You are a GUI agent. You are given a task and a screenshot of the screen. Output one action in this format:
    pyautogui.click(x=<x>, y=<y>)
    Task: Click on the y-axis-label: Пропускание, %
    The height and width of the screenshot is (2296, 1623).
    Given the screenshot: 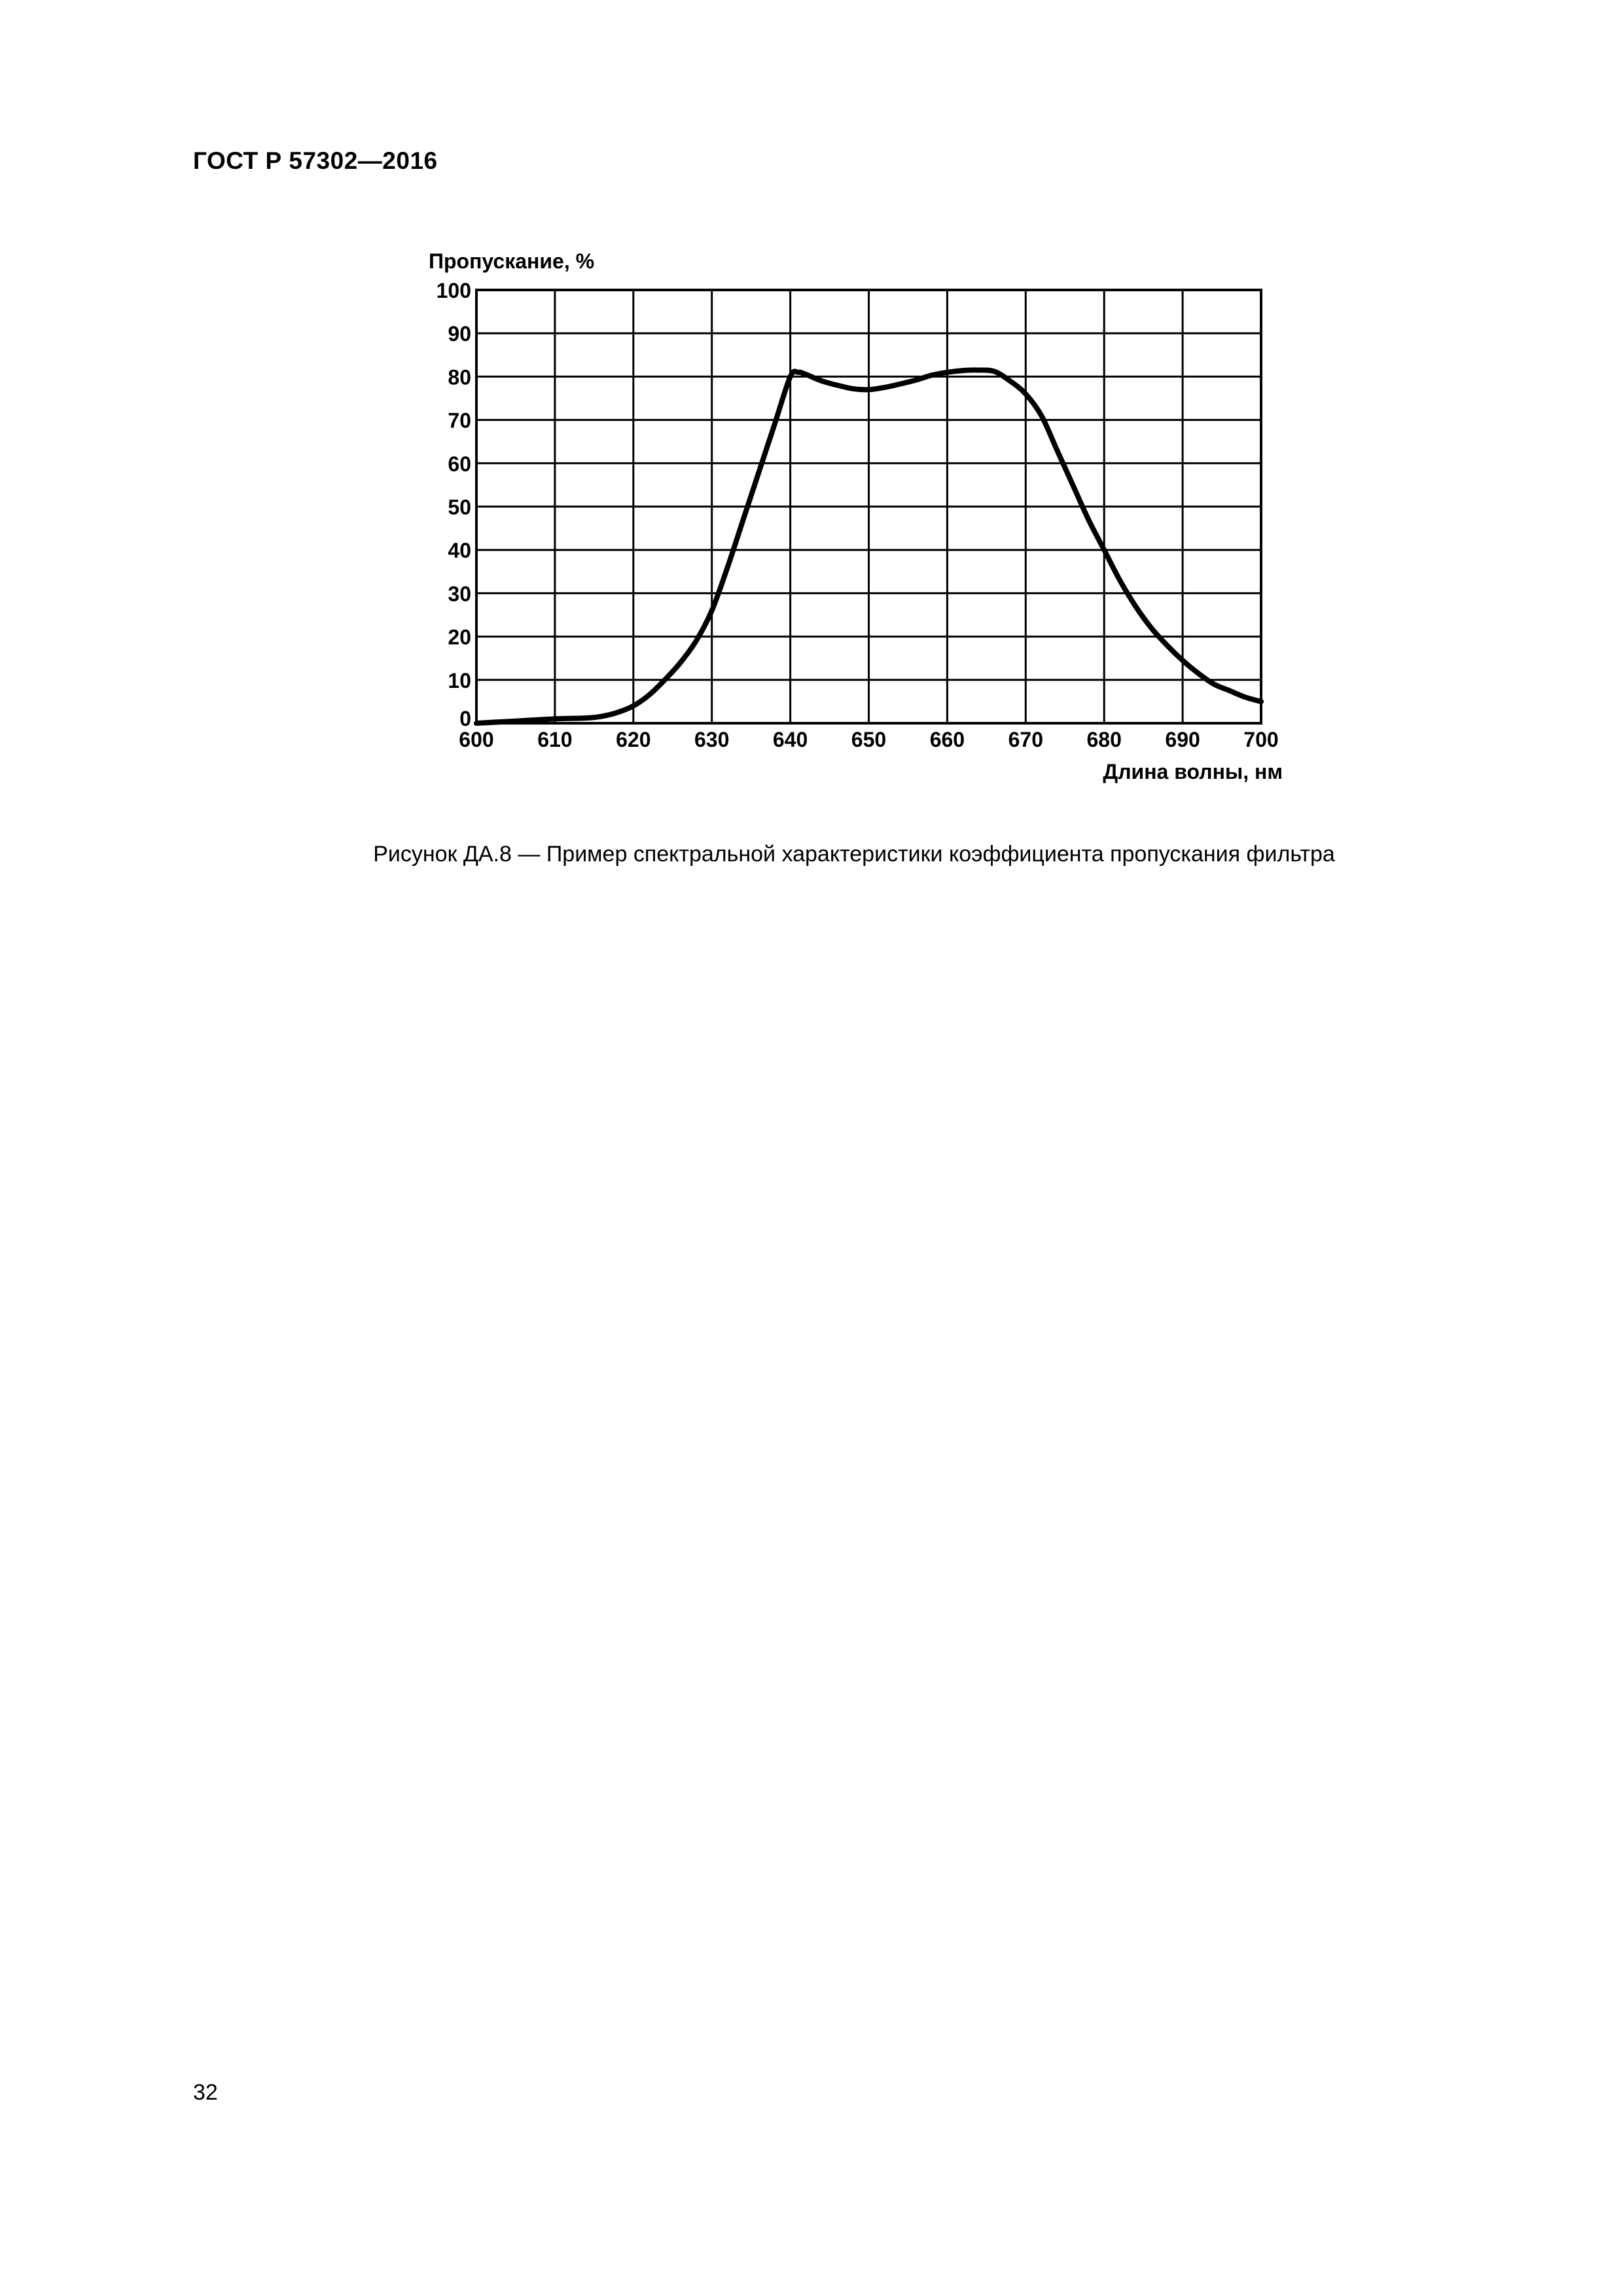 What is the action you would take?
    pyautogui.click(x=512, y=261)
    